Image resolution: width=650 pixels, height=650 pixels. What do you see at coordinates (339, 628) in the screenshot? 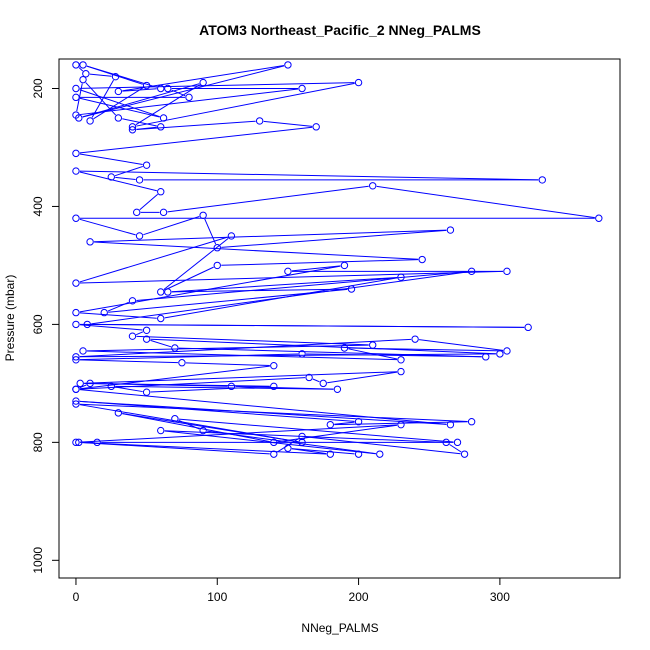
I see `x-axis-label: NNeg_PALMS` at bounding box center [339, 628].